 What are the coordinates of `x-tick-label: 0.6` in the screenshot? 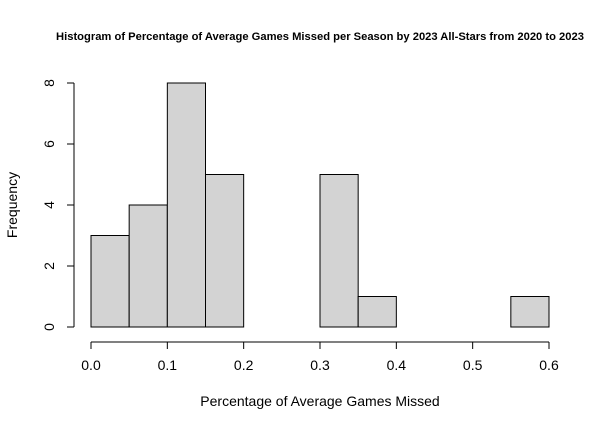 It's located at (549, 365).